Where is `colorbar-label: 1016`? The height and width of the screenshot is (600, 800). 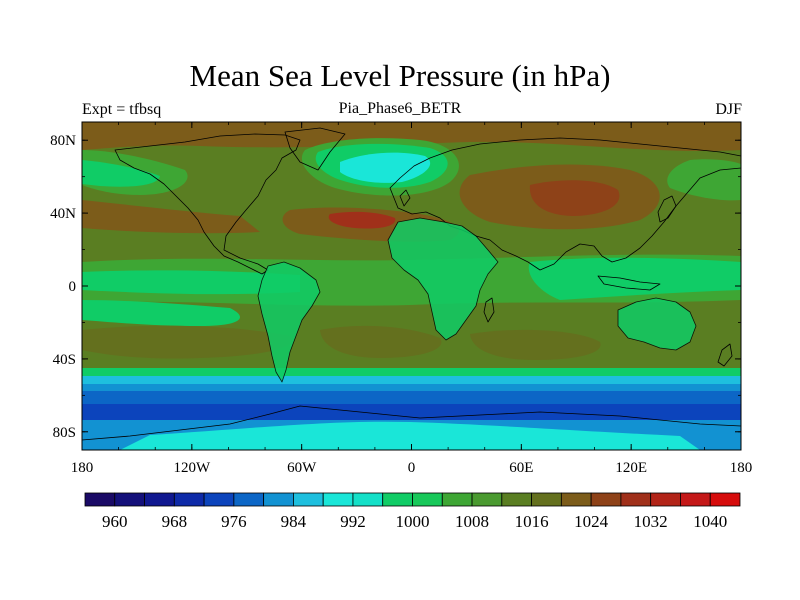
colorbar-label: 1016 is located at coordinates (532, 521).